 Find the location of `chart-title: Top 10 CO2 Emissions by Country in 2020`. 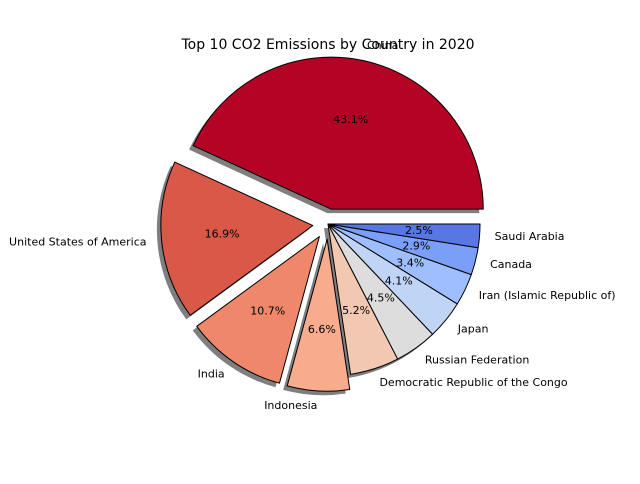

chart-title: Top 10 CO2 Emissions by Country in 2020 is located at coordinates (327, 45).